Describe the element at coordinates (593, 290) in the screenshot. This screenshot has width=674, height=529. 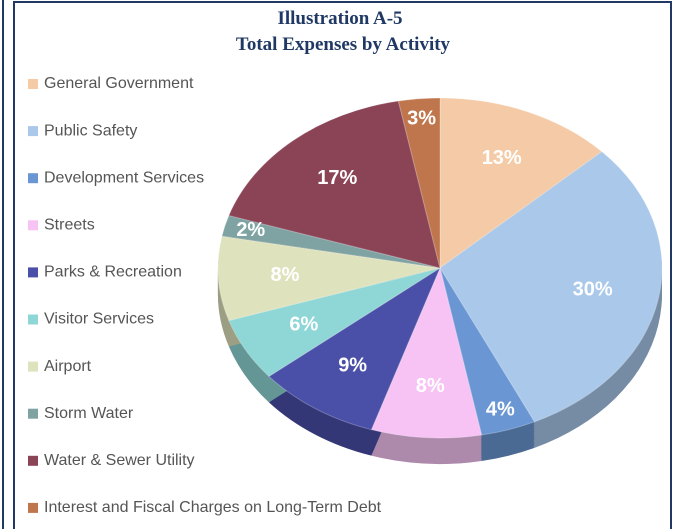
I see `data-label: 30%` at that location.